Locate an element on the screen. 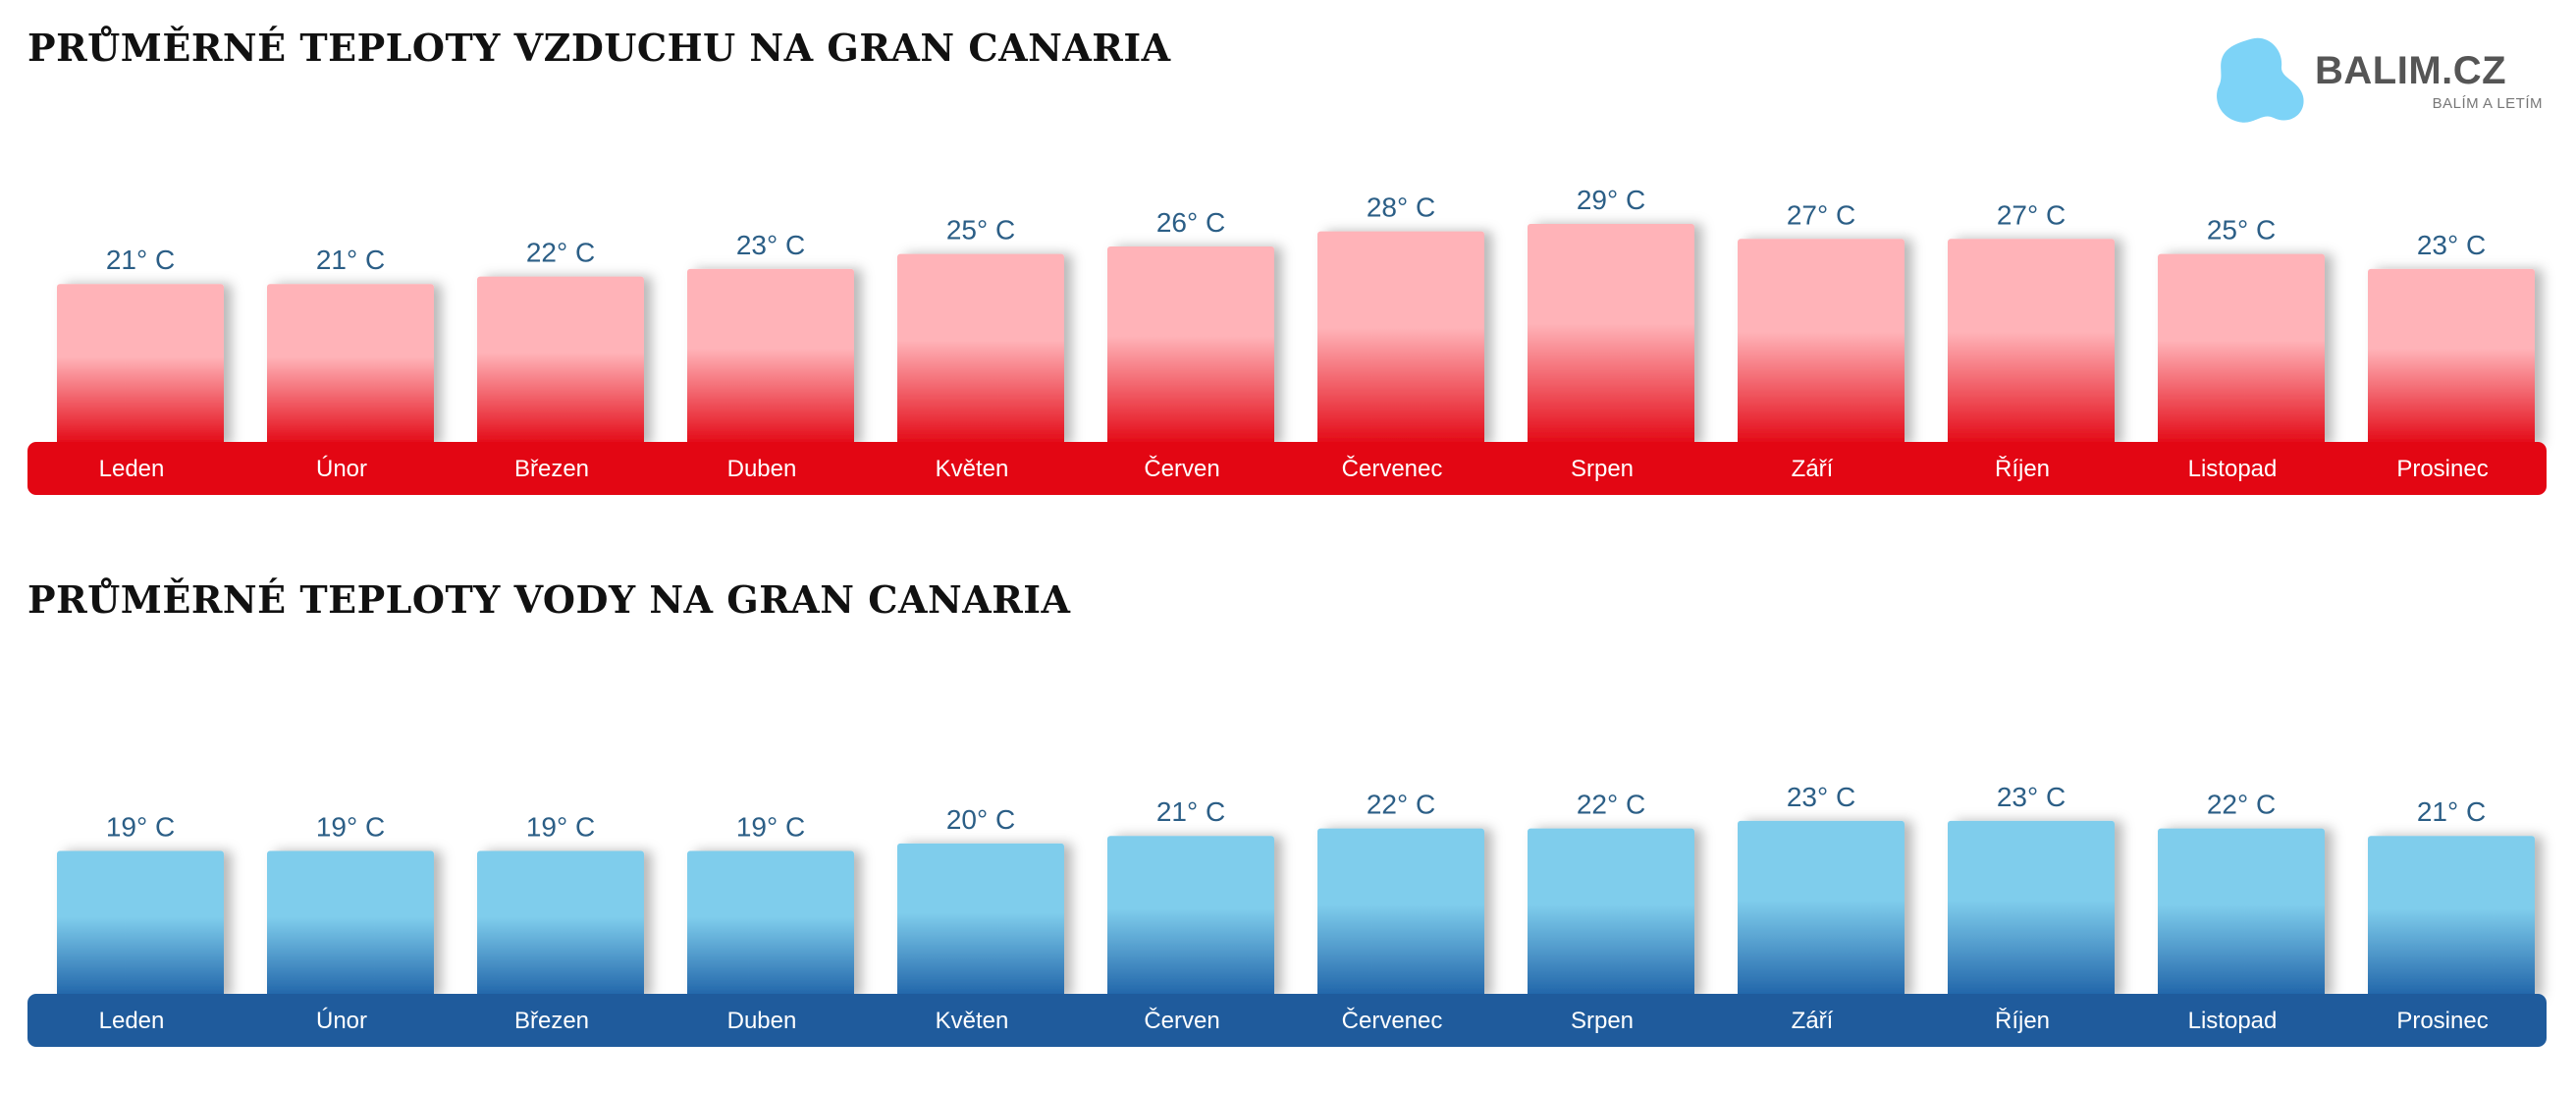  water-month-label-7: Červenec is located at coordinates (1392, 1021).